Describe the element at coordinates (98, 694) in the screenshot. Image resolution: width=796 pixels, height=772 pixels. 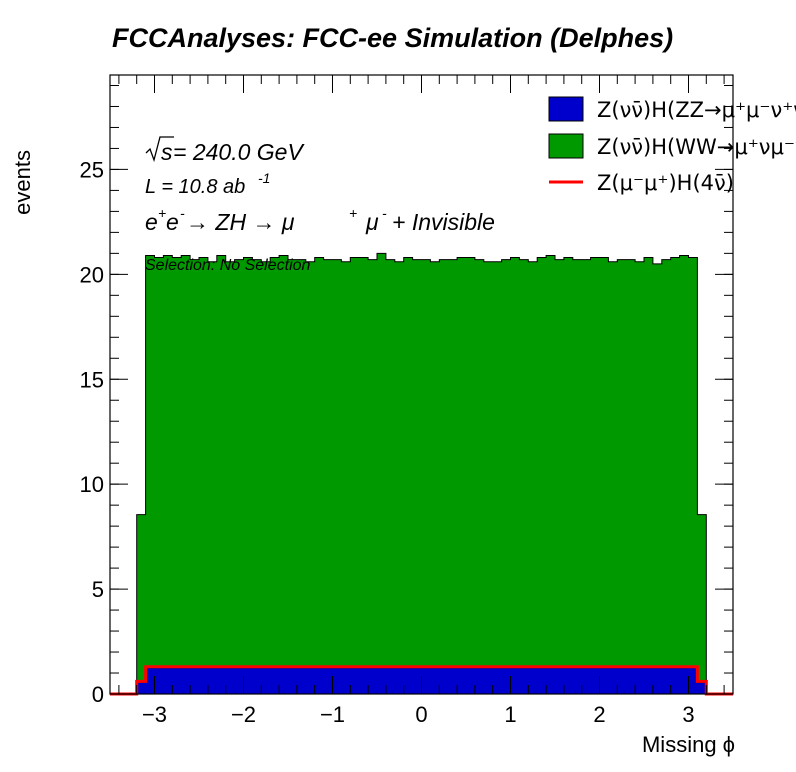
I see `y-tick-label: 0` at that location.